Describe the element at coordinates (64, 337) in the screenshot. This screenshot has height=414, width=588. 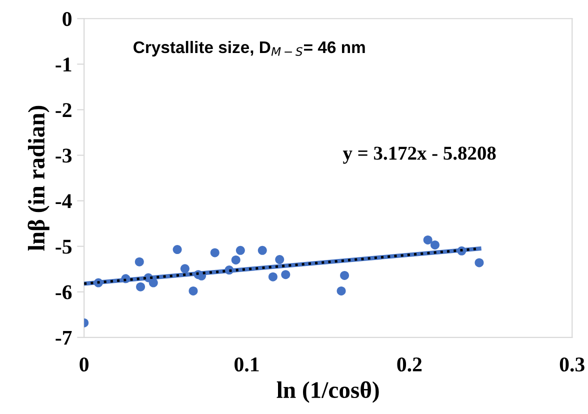
I see `y-tick-label: -7` at that location.